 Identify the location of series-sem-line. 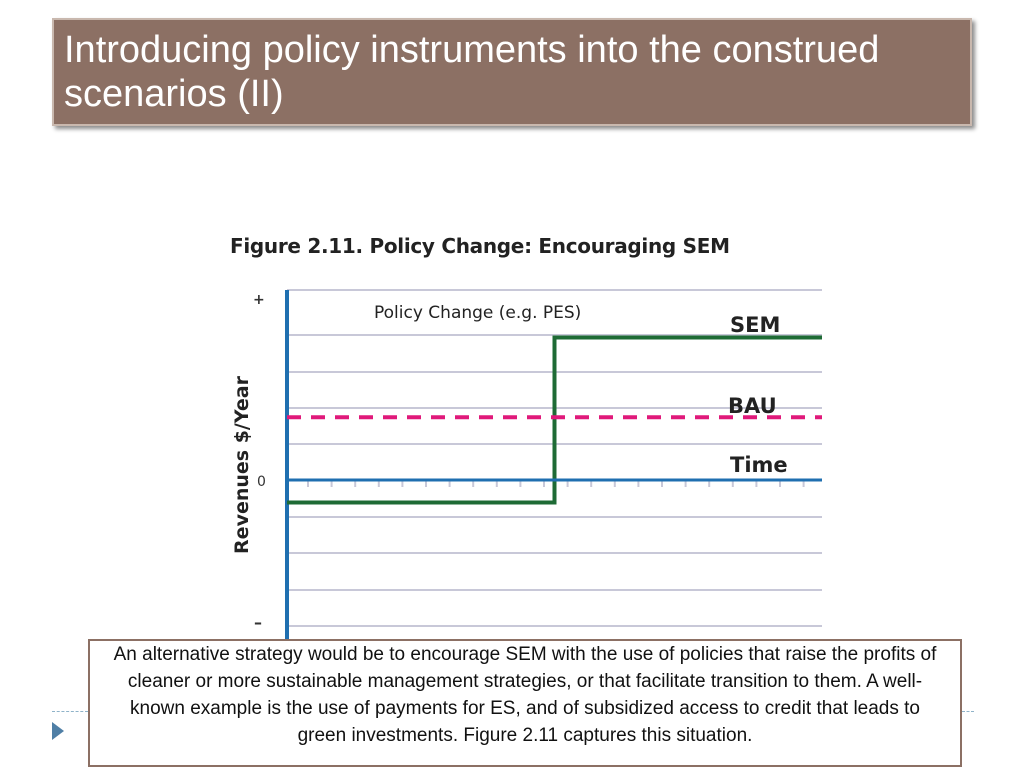
(554, 420).